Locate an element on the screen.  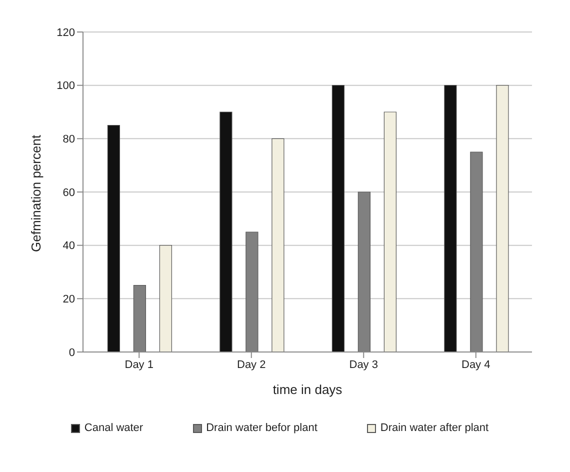
legend-label: Drain water after plant is located at coordinates (434, 428).